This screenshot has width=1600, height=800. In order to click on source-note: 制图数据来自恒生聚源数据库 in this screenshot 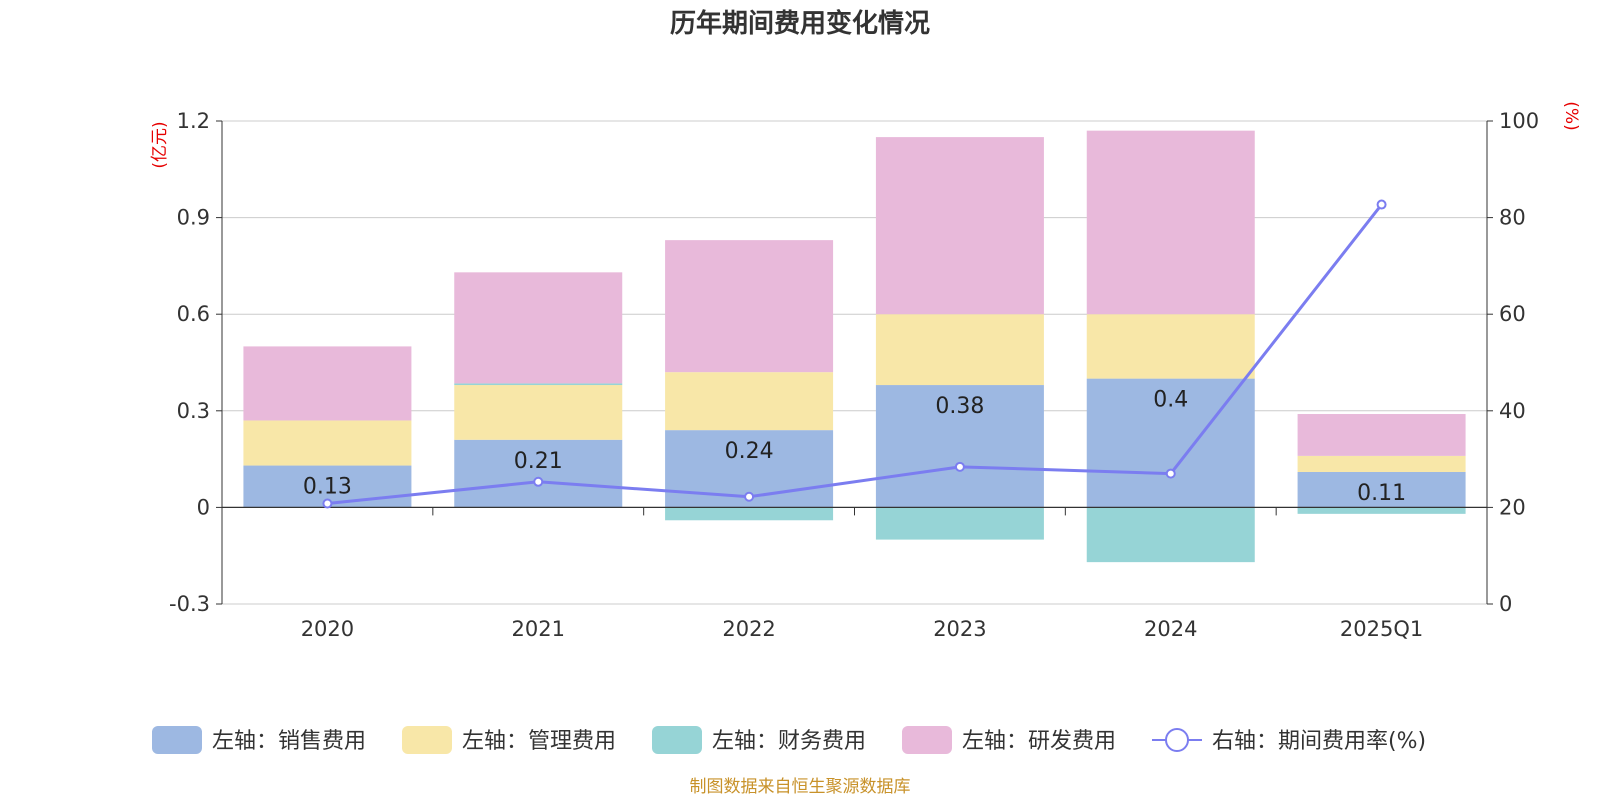, I will do `click(800, 787)`.